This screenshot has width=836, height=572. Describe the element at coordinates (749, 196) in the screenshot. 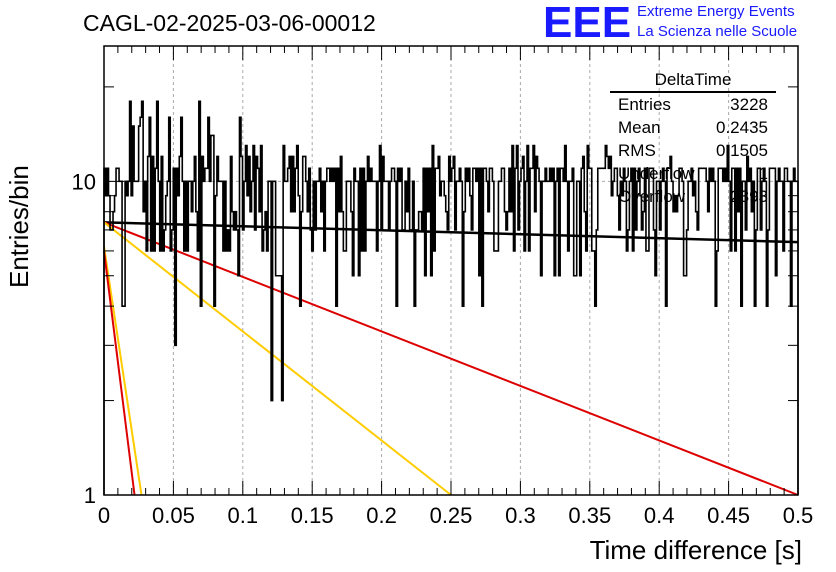

I see `stats-value: 2393` at that location.